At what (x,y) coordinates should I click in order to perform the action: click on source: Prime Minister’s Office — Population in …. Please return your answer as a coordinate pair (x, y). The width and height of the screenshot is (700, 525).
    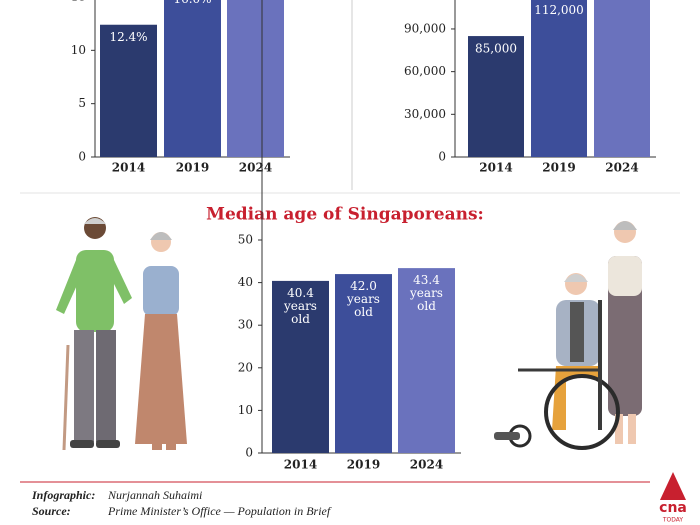
    Looking at the image, I should click on (219, 511).